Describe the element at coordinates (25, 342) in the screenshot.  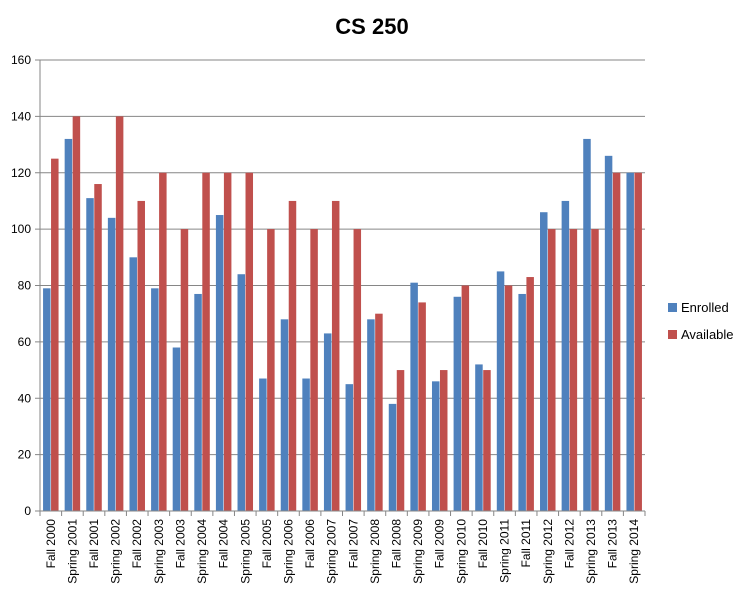
I see `y-tick-label: 60` at that location.